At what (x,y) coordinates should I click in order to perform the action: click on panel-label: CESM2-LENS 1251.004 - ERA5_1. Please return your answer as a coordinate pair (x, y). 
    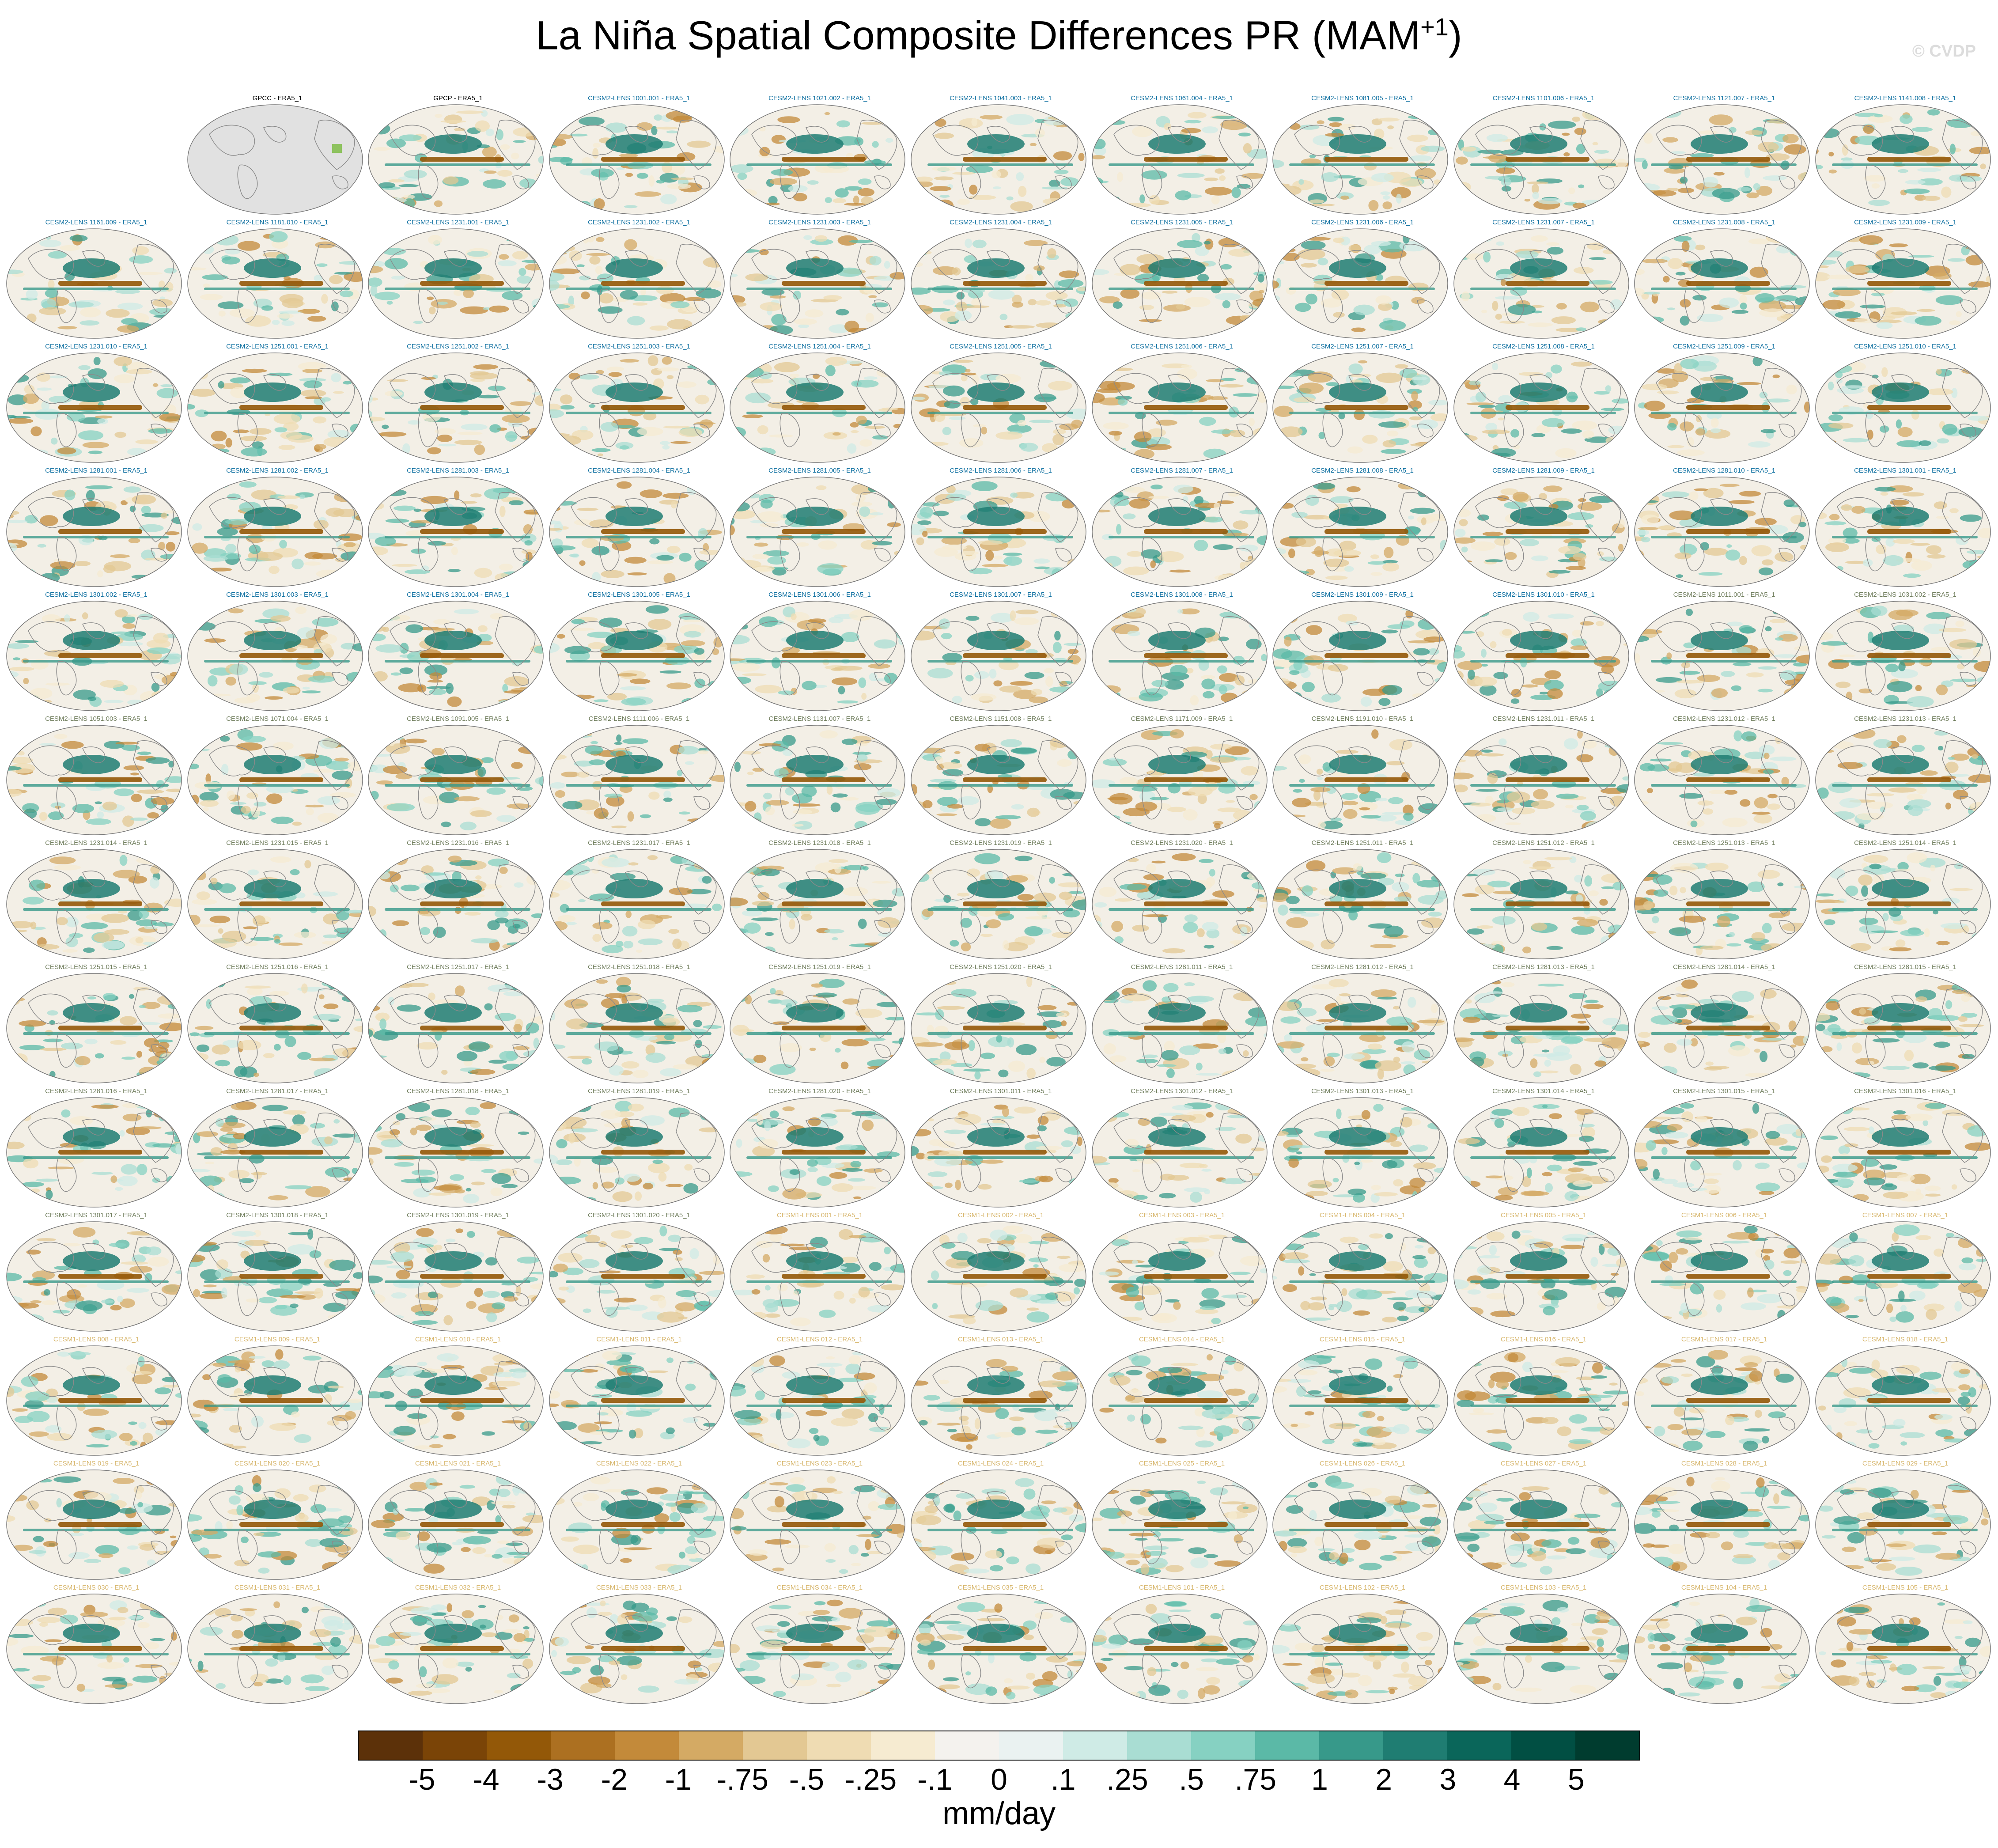
    Looking at the image, I should click on (819, 346).